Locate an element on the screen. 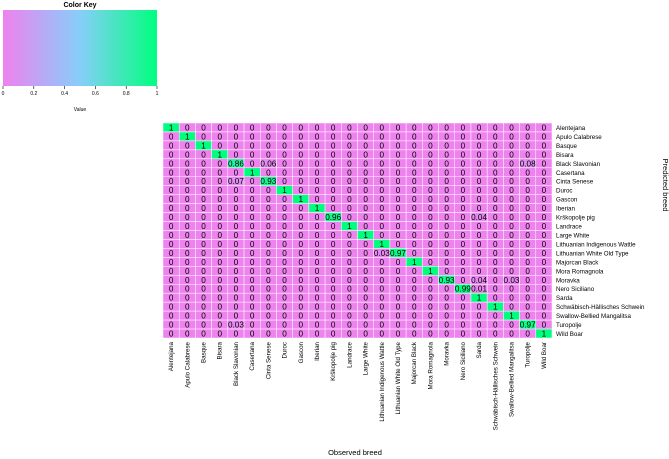  color-key-tick-label: 0 is located at coordinates (3, 94).